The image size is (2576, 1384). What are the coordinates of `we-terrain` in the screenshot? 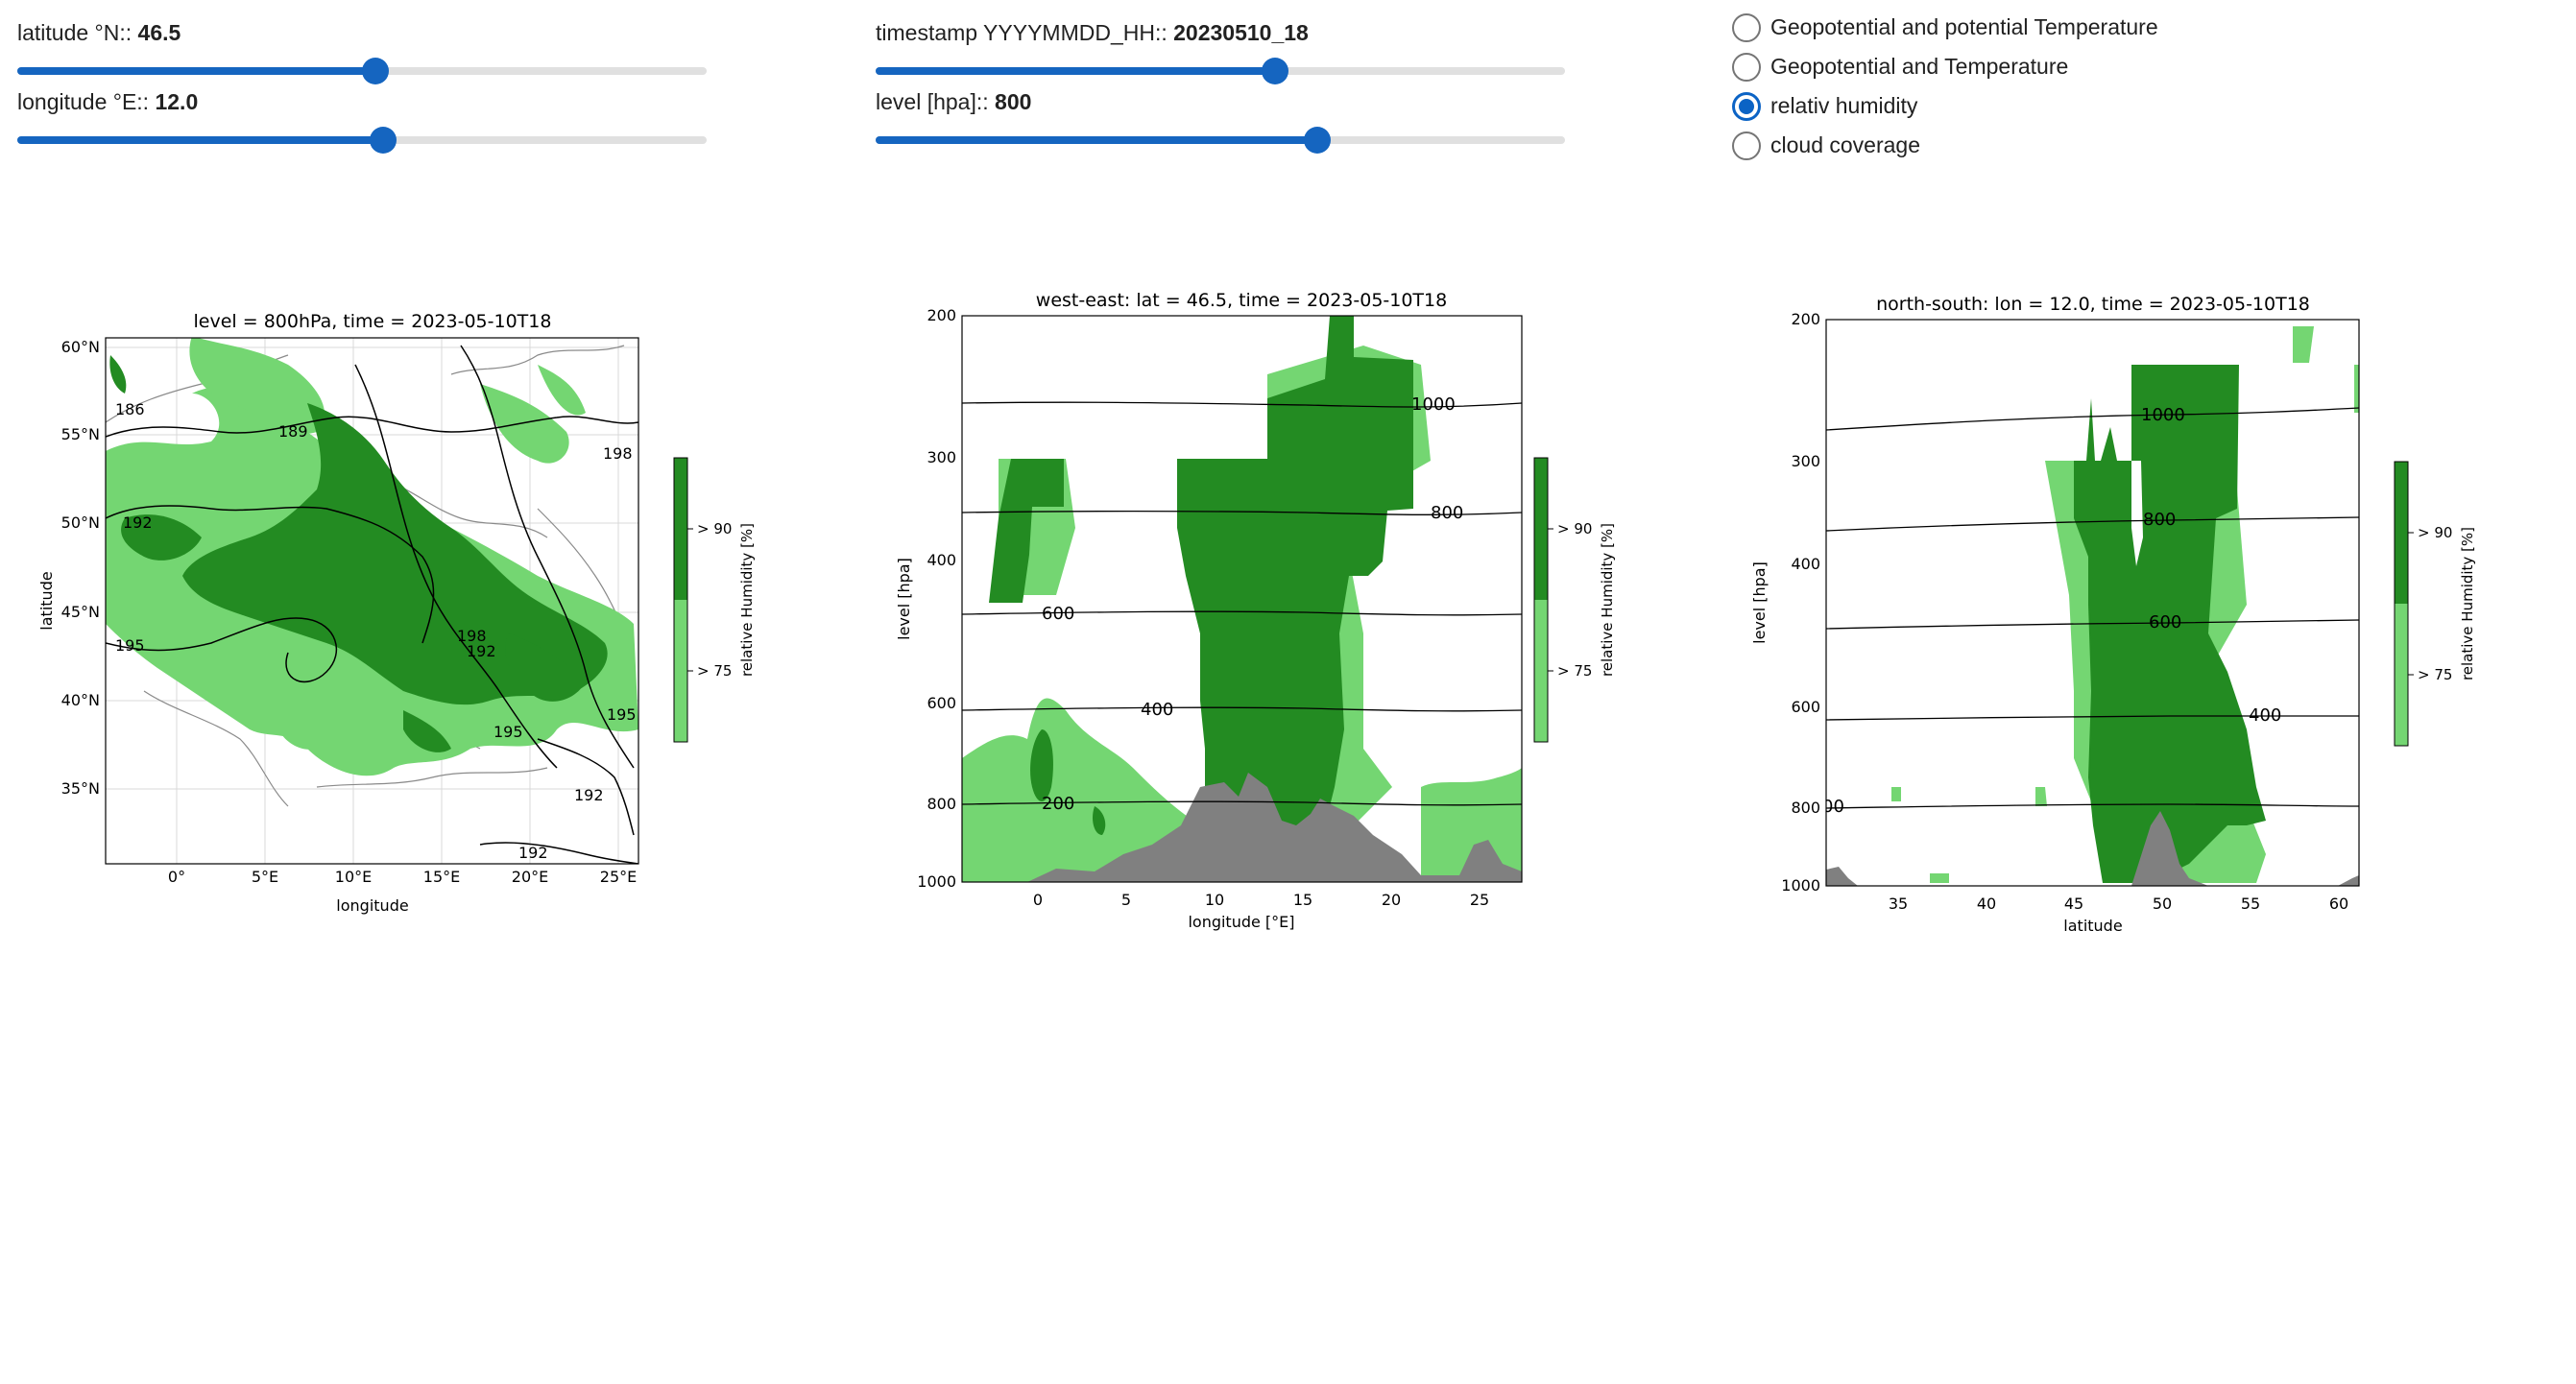 It's located at (1242, 828).